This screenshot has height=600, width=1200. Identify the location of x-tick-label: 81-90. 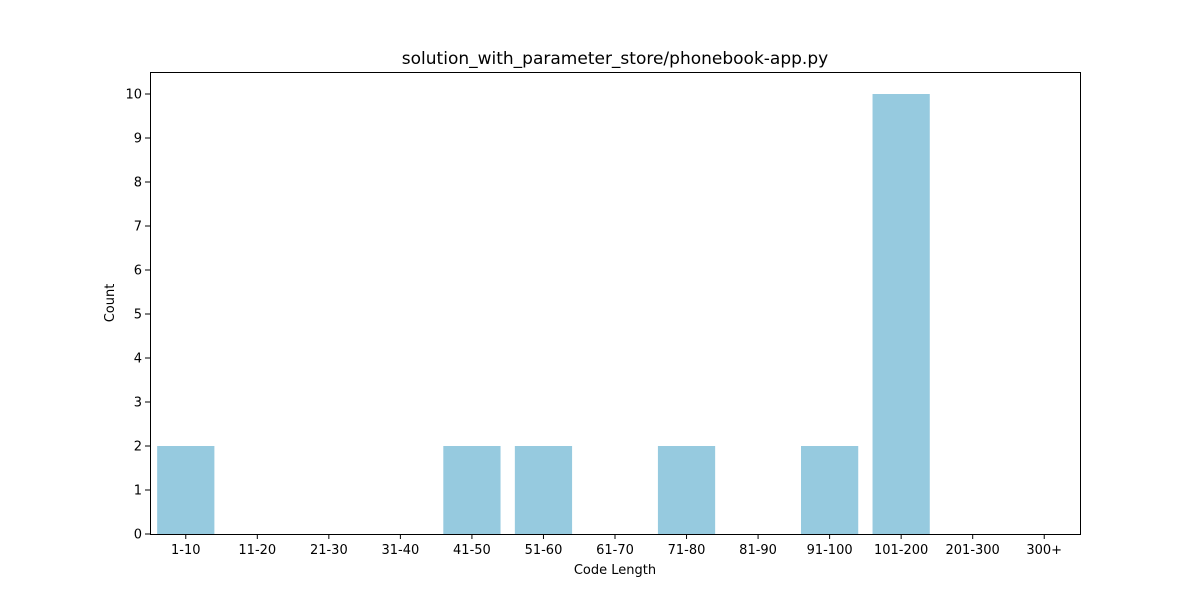
(758, 550).